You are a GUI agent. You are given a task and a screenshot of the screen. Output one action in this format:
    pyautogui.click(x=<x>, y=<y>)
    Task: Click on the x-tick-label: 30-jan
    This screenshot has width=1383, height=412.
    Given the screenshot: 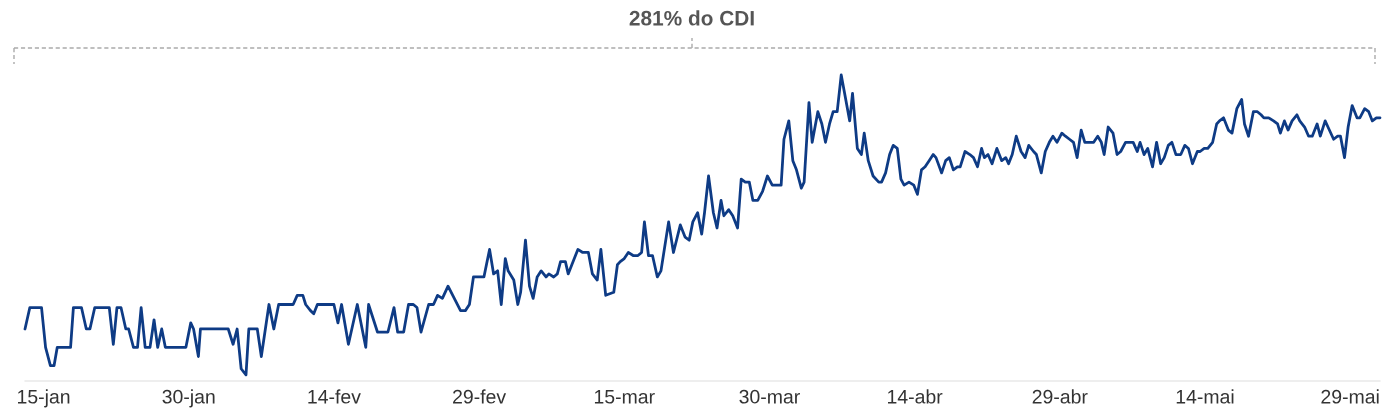 What is the action you would take?
    pyautogui.click(x=188, y=398)
    